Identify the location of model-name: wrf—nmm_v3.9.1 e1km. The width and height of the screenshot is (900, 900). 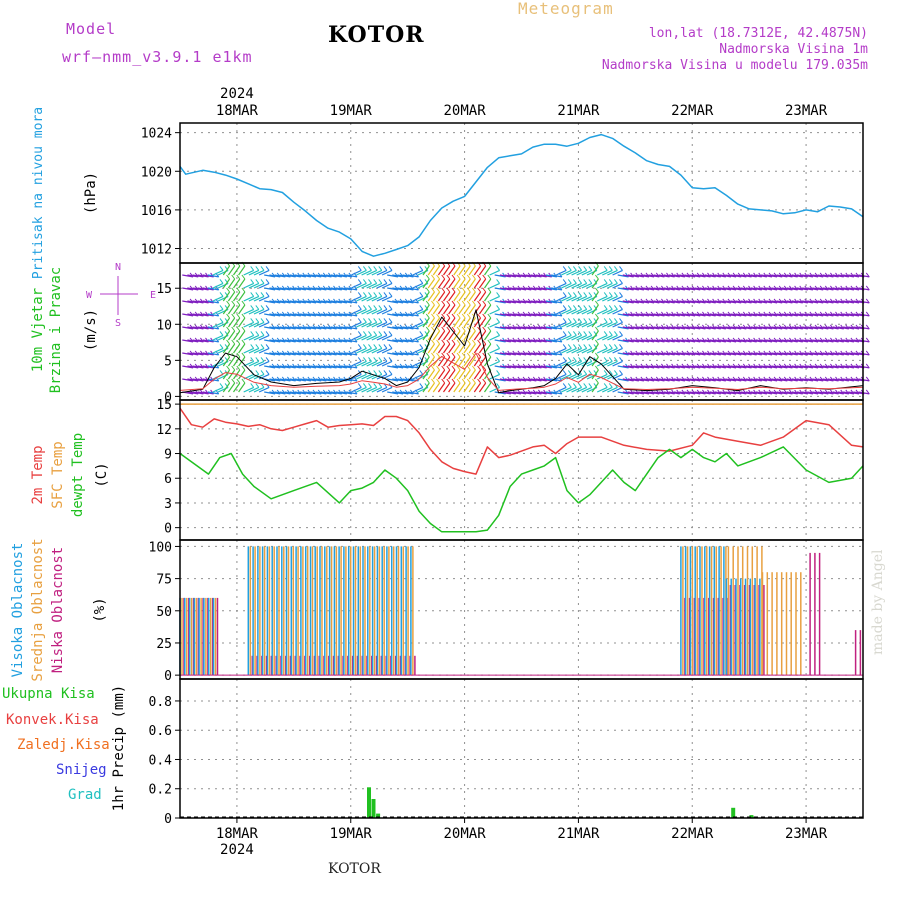
(157, 57).